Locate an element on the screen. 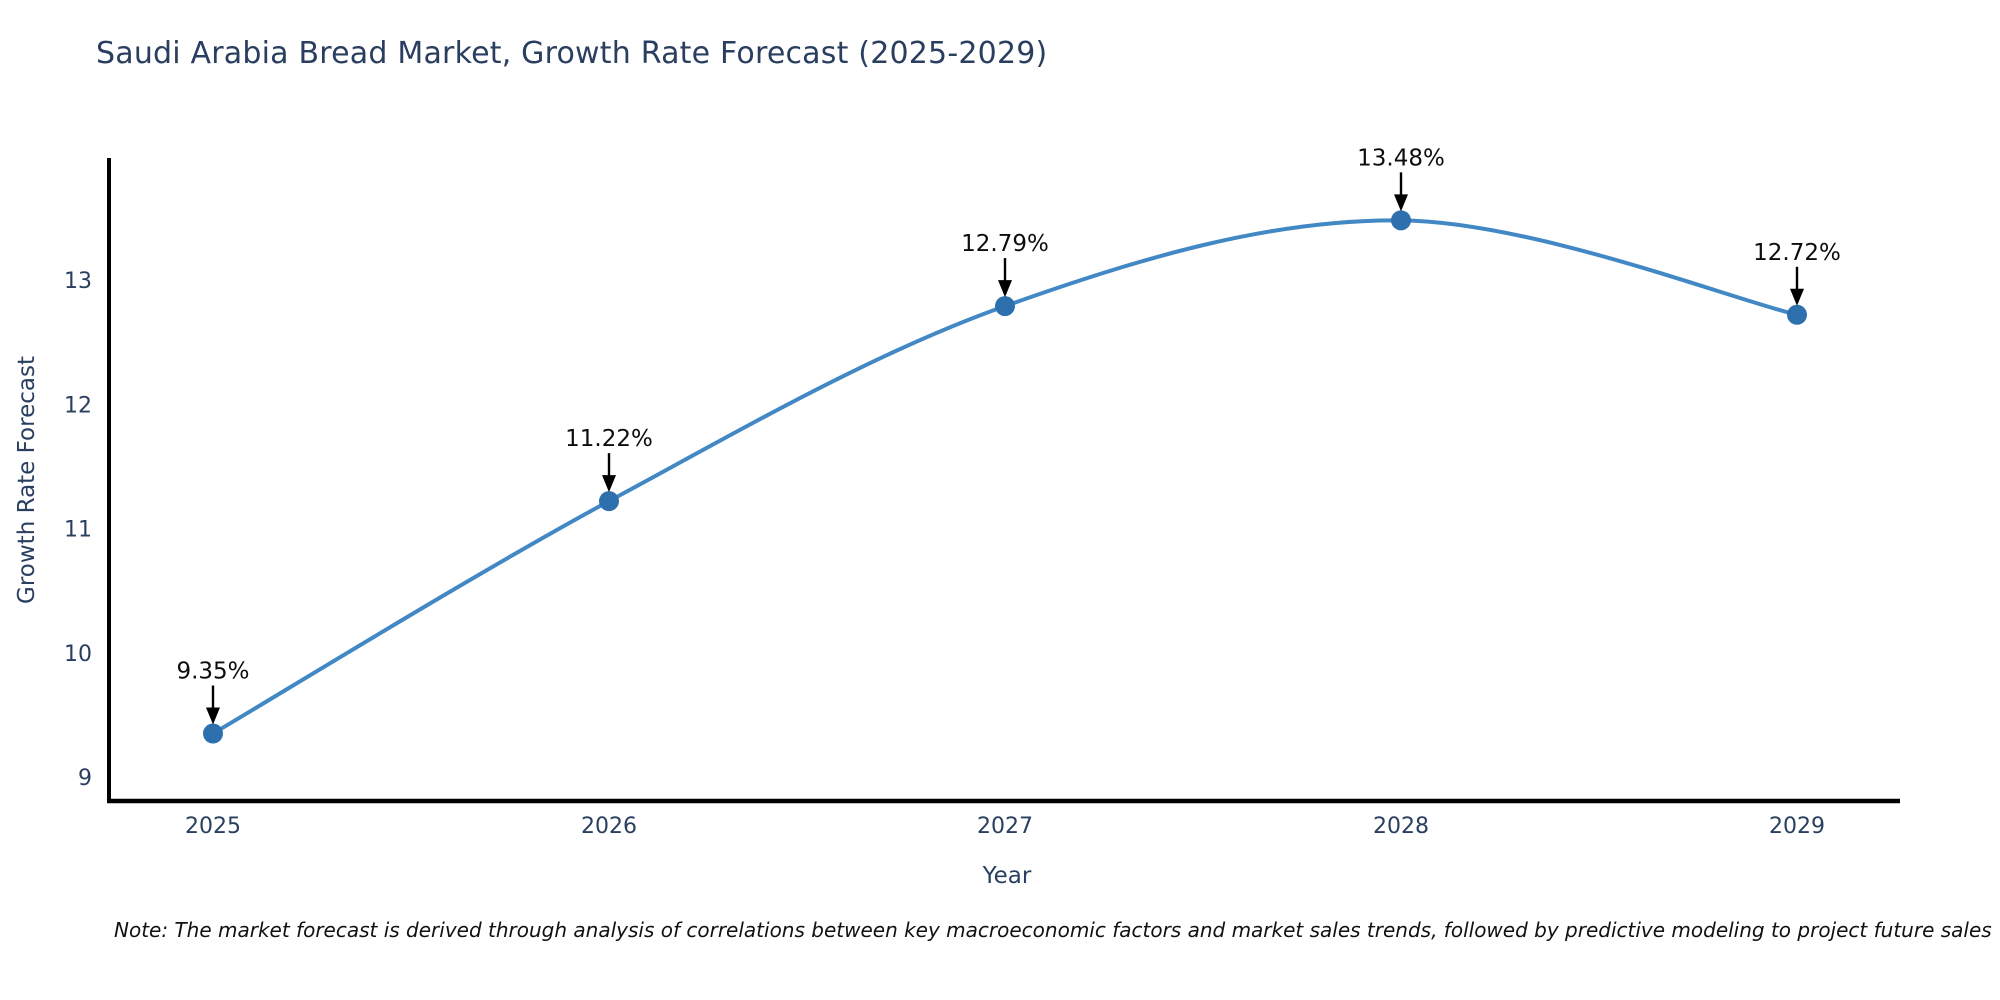 This screenshot has width=2000, height=1000. y-tick-label: 13 is located at coordinates (78, 281).